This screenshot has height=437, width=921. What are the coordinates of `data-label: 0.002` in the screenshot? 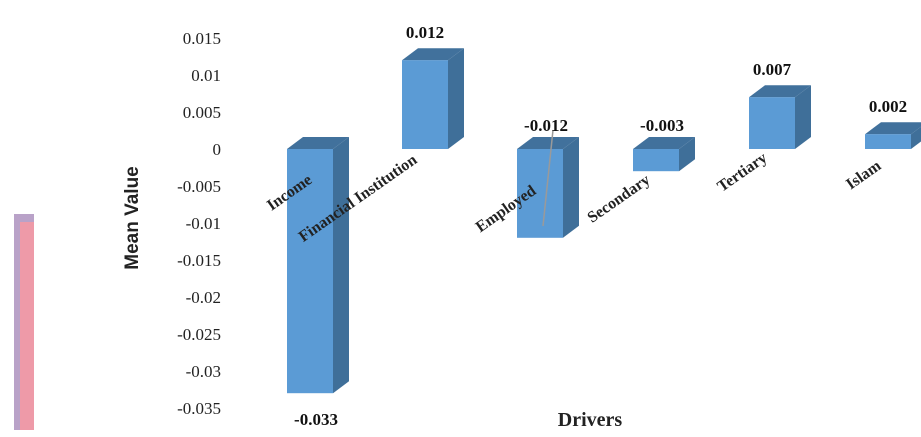 It's located at (888, 106).